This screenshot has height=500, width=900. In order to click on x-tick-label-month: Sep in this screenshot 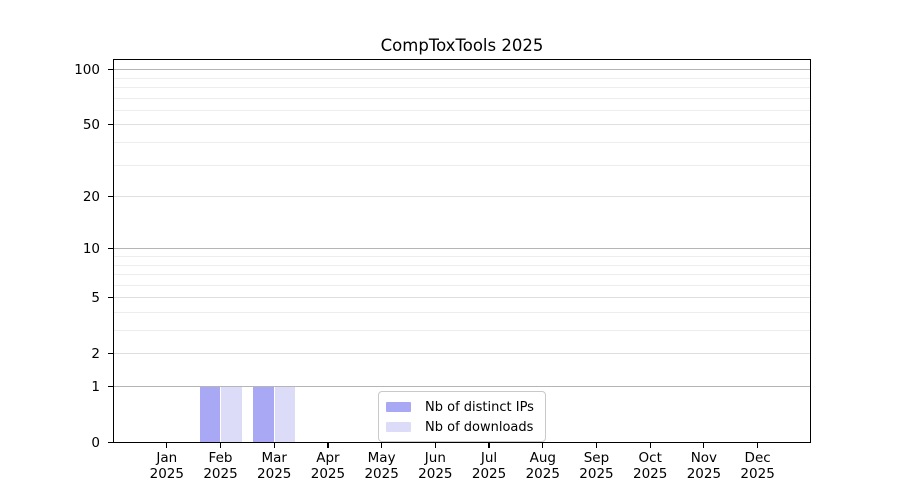, I will do `click(596, 458)`.